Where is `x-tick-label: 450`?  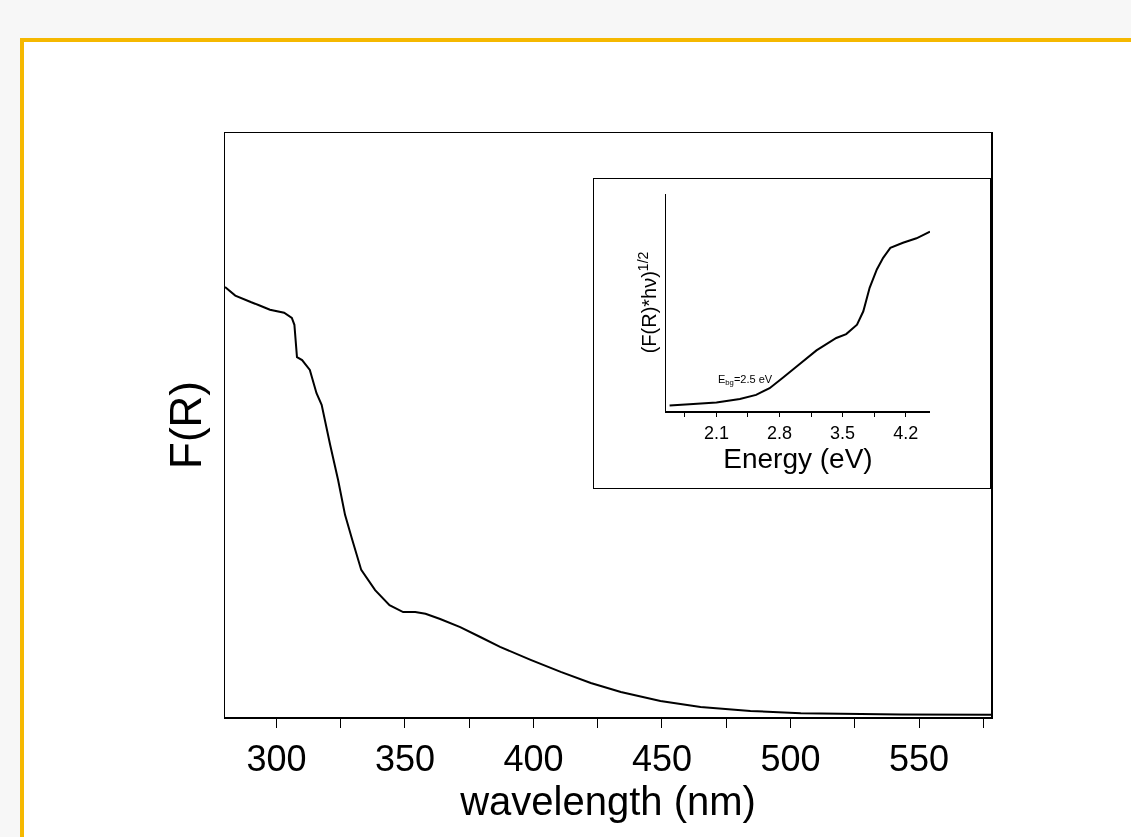 x-tick-label: 450 is located at coordinates (662, 758).